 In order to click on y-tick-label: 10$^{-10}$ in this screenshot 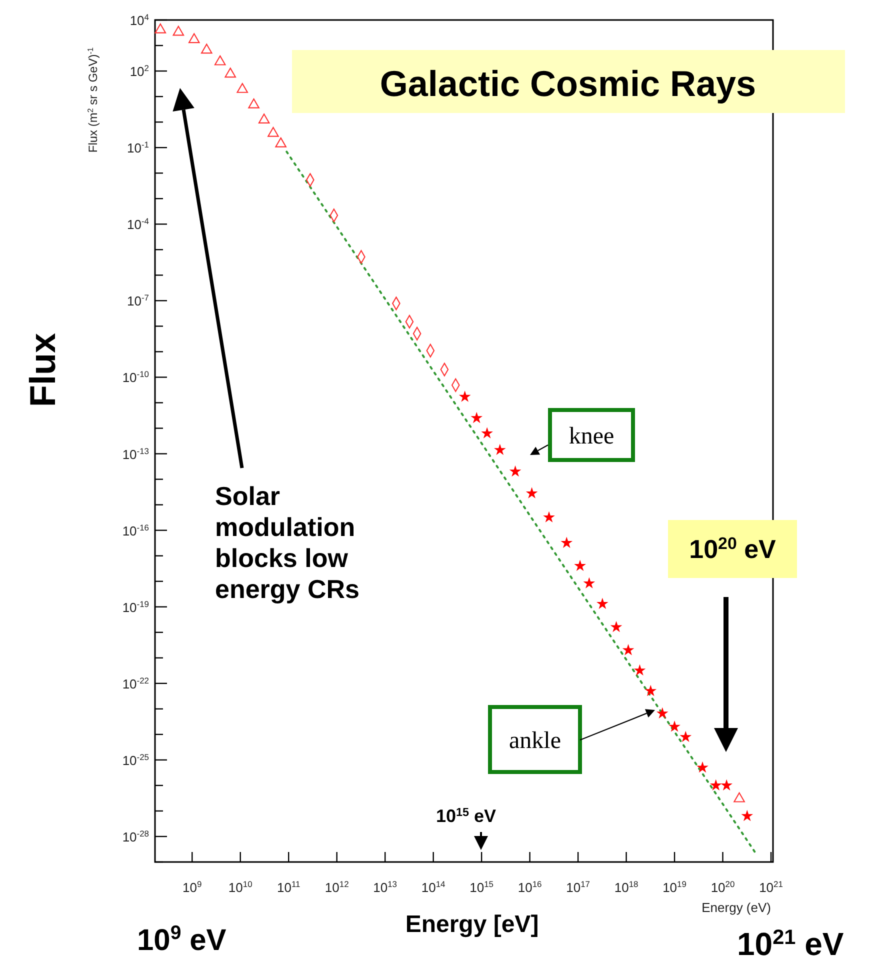, I will do `click(136, 377)`.